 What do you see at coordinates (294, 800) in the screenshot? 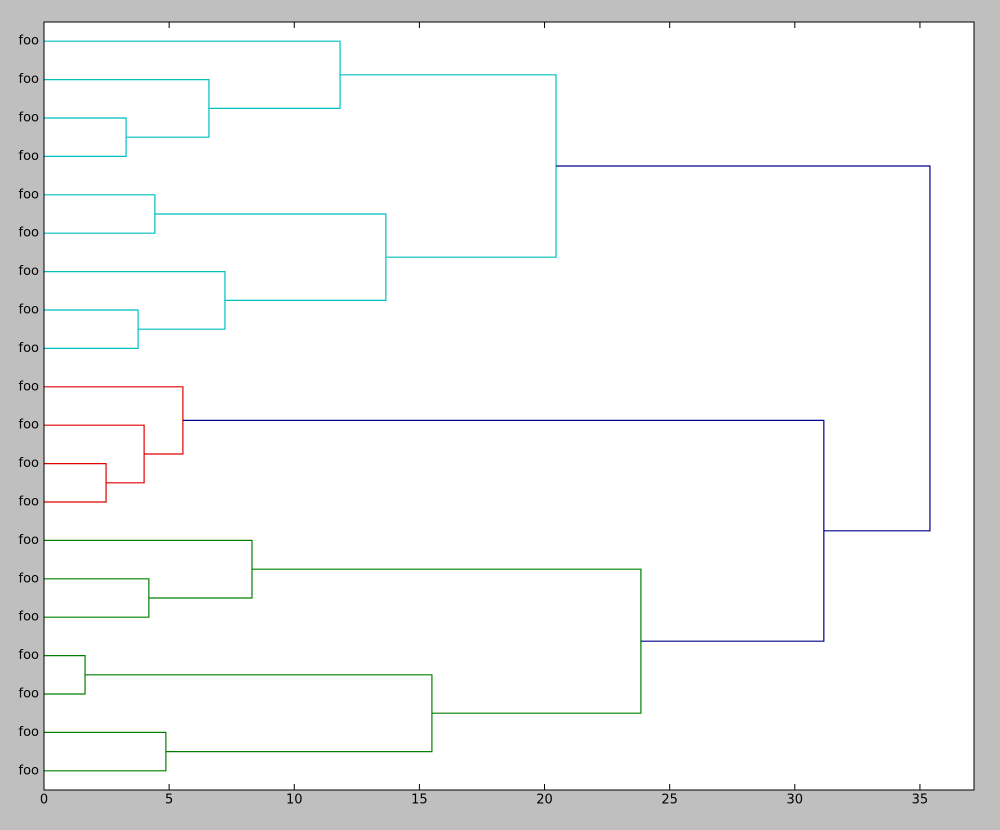
I see `x-tick-label: 10` at bounding box center [294, 800].